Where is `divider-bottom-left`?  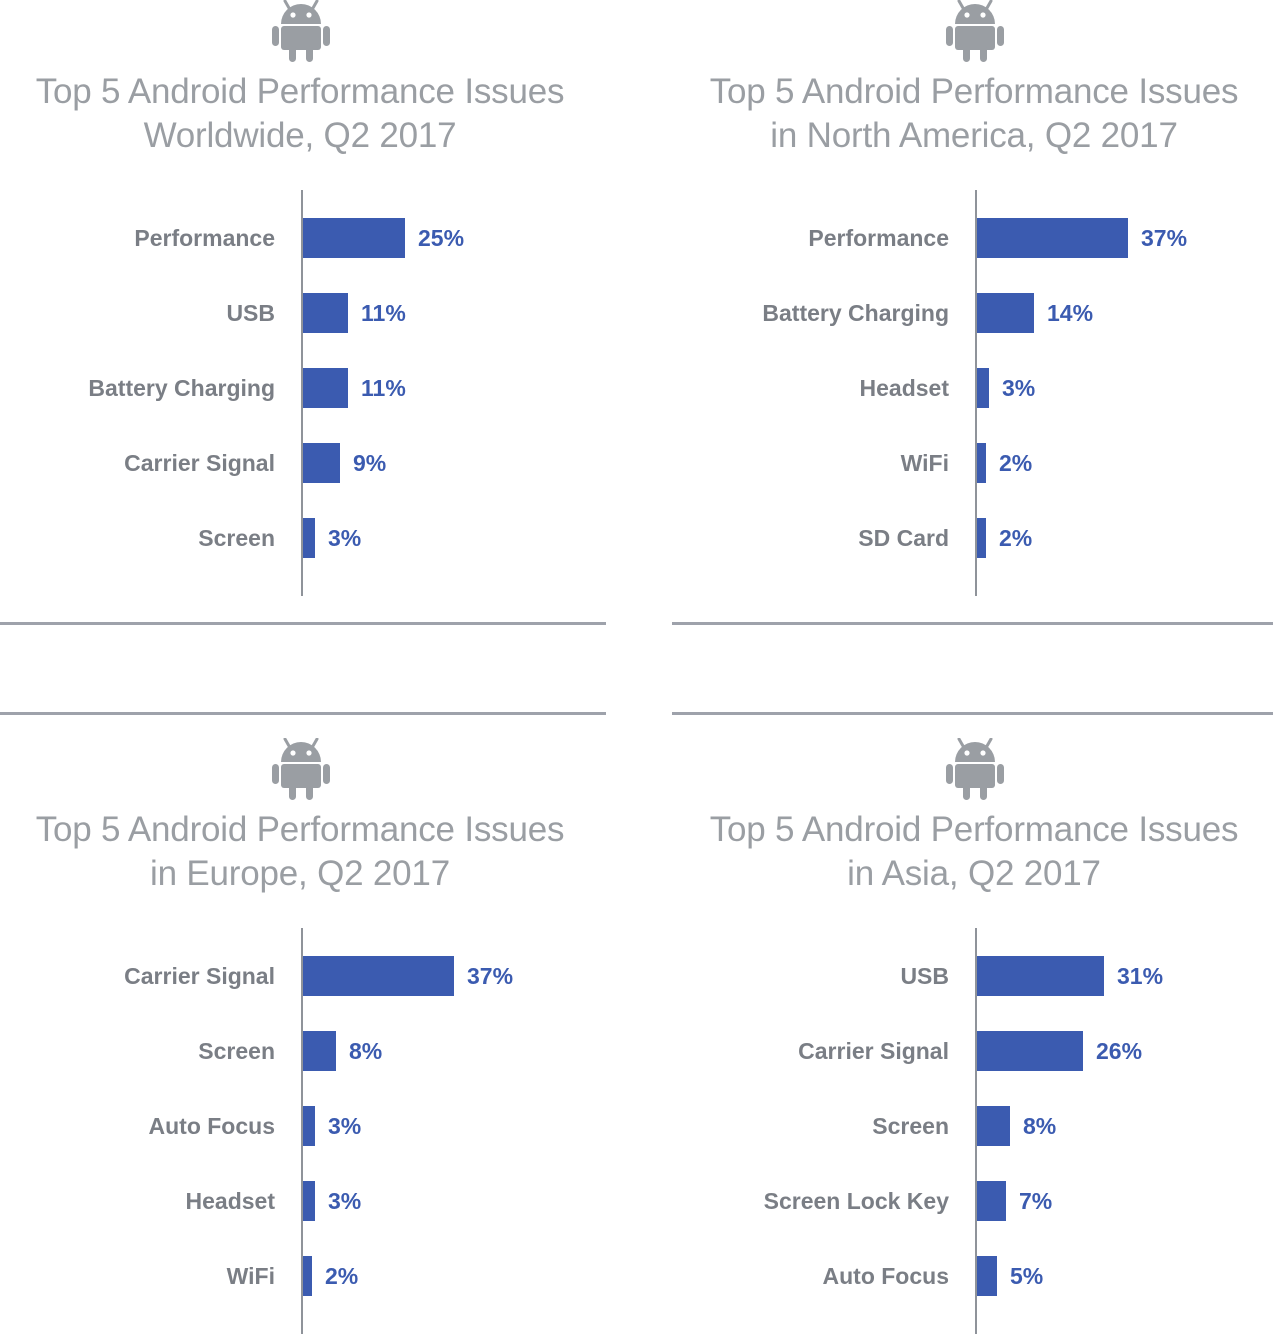
divider-bottom-left is located at coordinates (303, 713).